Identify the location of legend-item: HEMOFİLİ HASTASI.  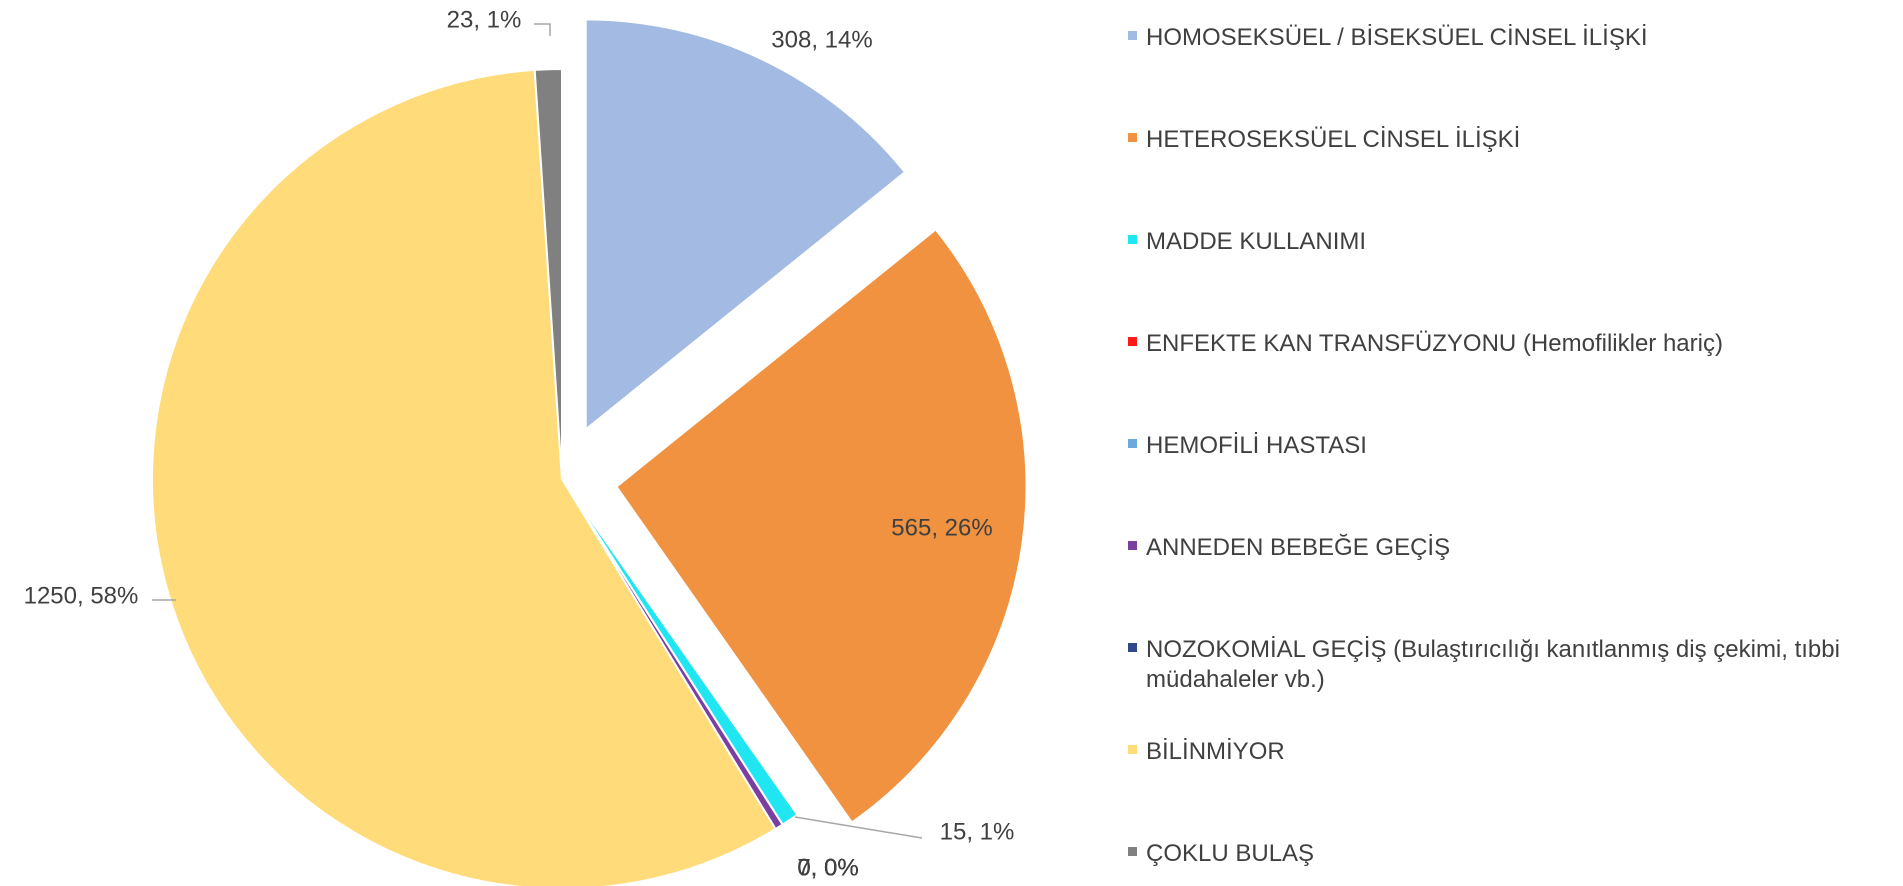
(1506, 446).